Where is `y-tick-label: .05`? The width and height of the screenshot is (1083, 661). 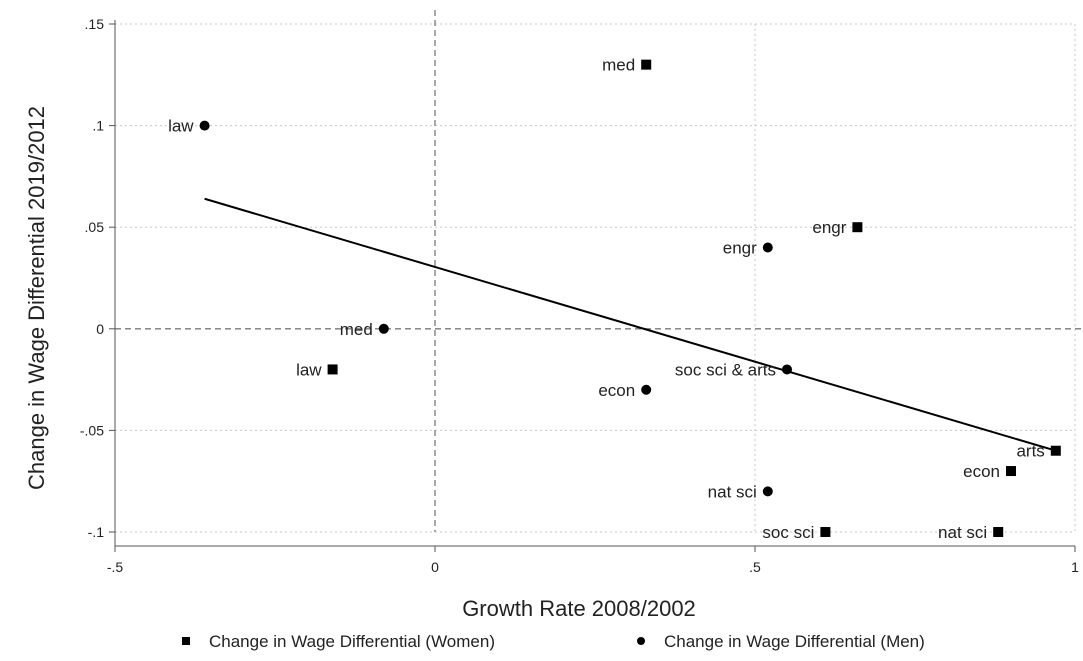
y-tick-label: .05 is located at coordinates (95, 227).